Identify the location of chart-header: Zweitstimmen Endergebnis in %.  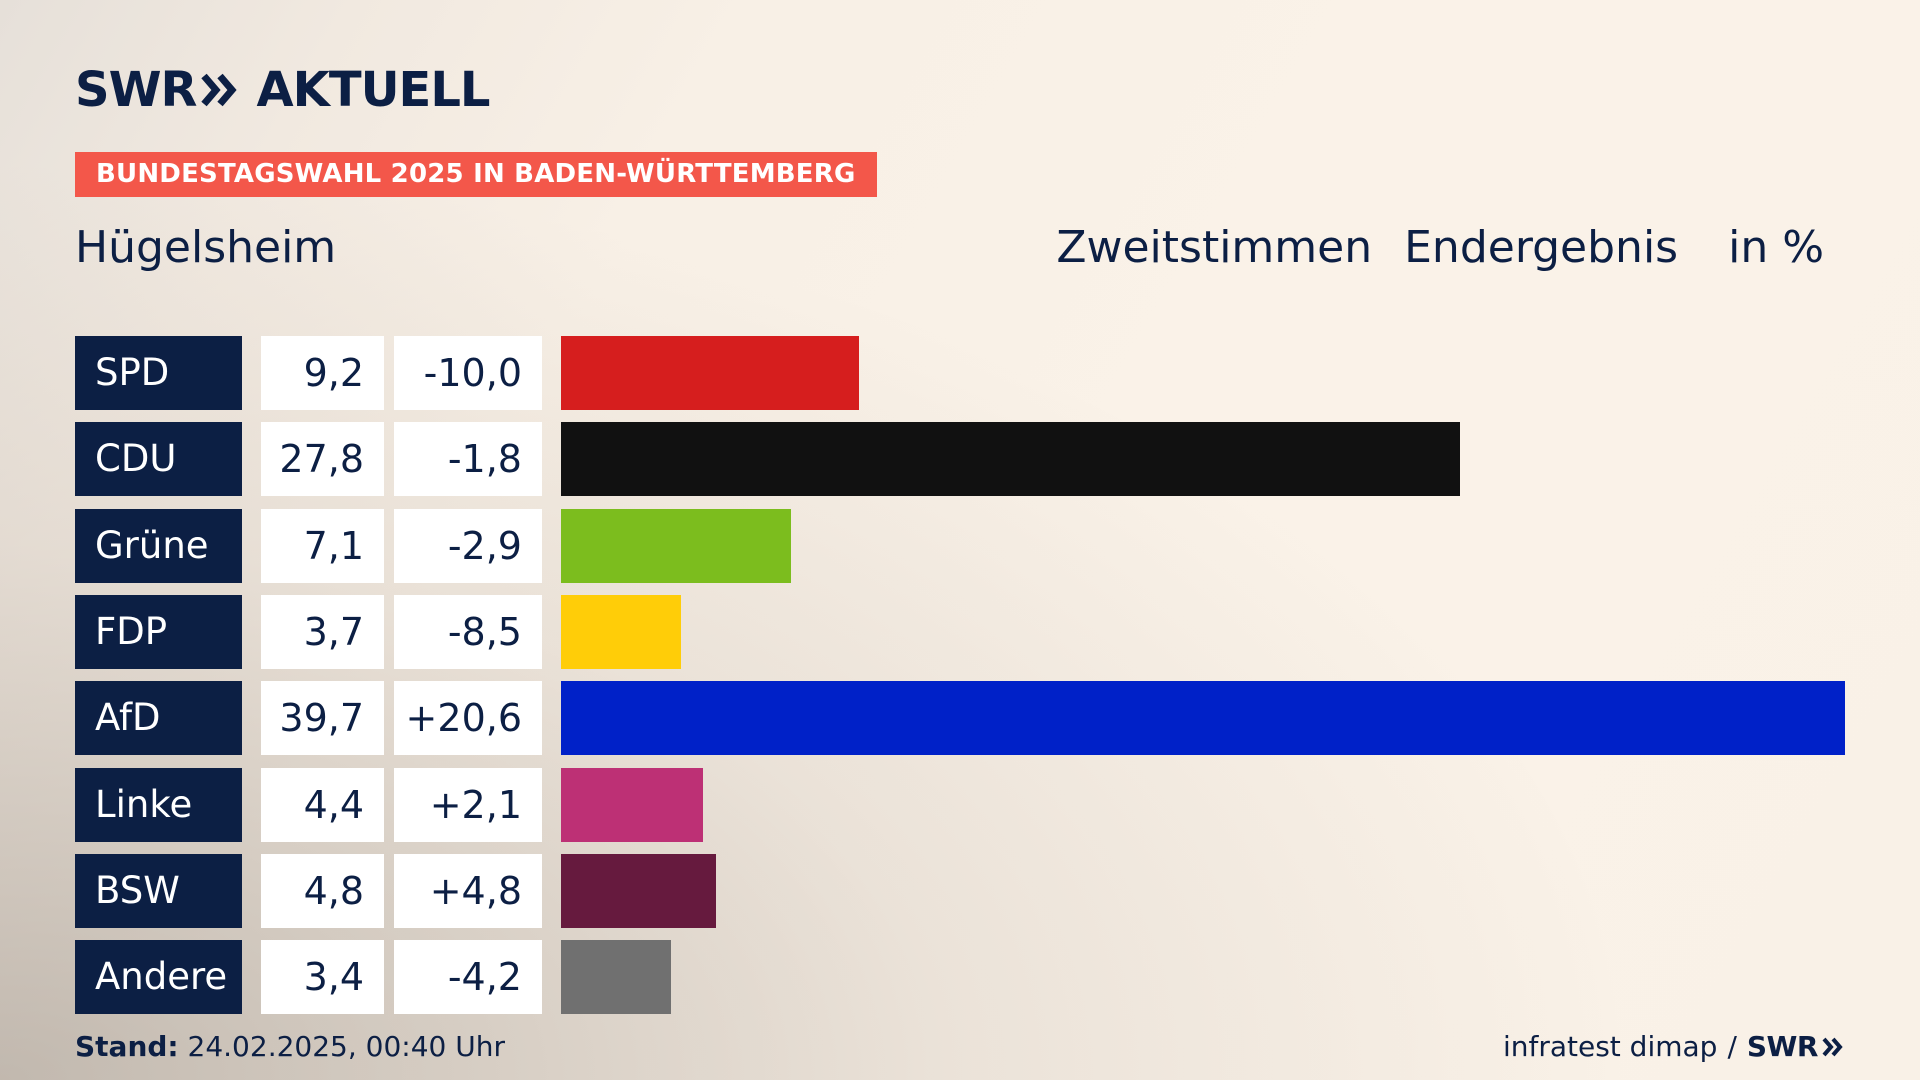
(1440, 247).